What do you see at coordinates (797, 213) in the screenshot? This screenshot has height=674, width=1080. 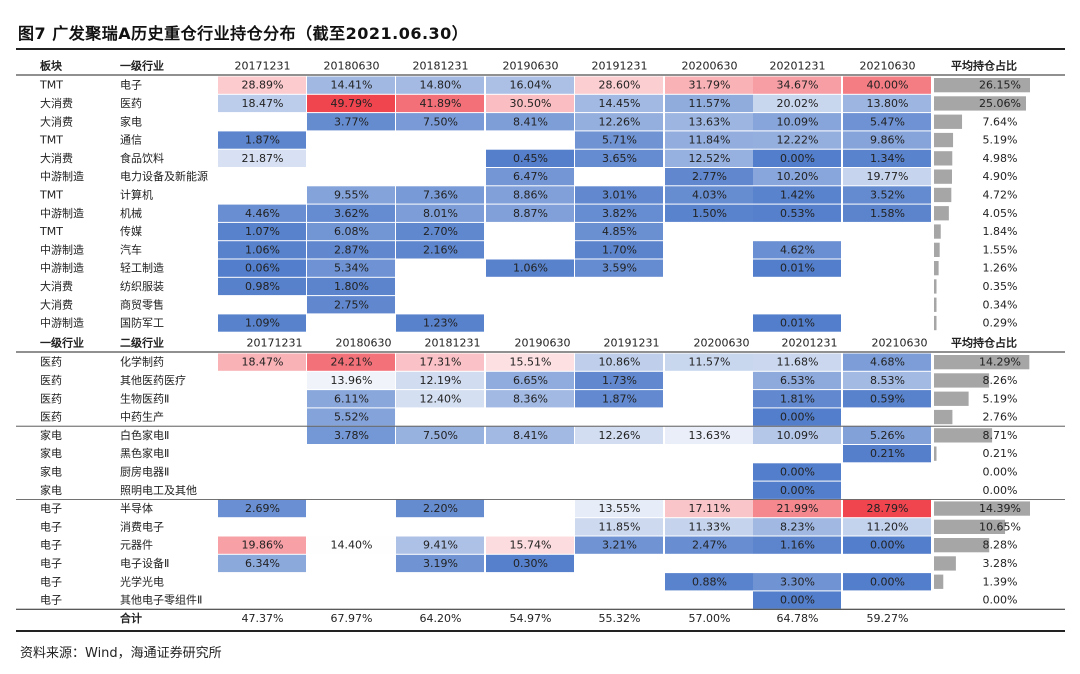 I see `heat-cell-value: 0.53%` at bounding box center [797, 213].